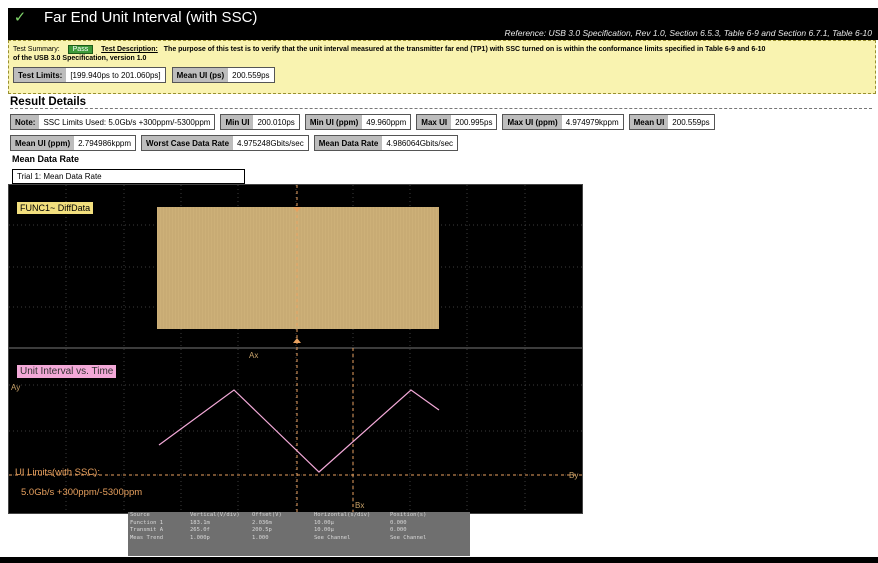 The width and height of the screenshot is (878, 563). I want to click on readout-cell: Meas Trend, so click(147, 537).